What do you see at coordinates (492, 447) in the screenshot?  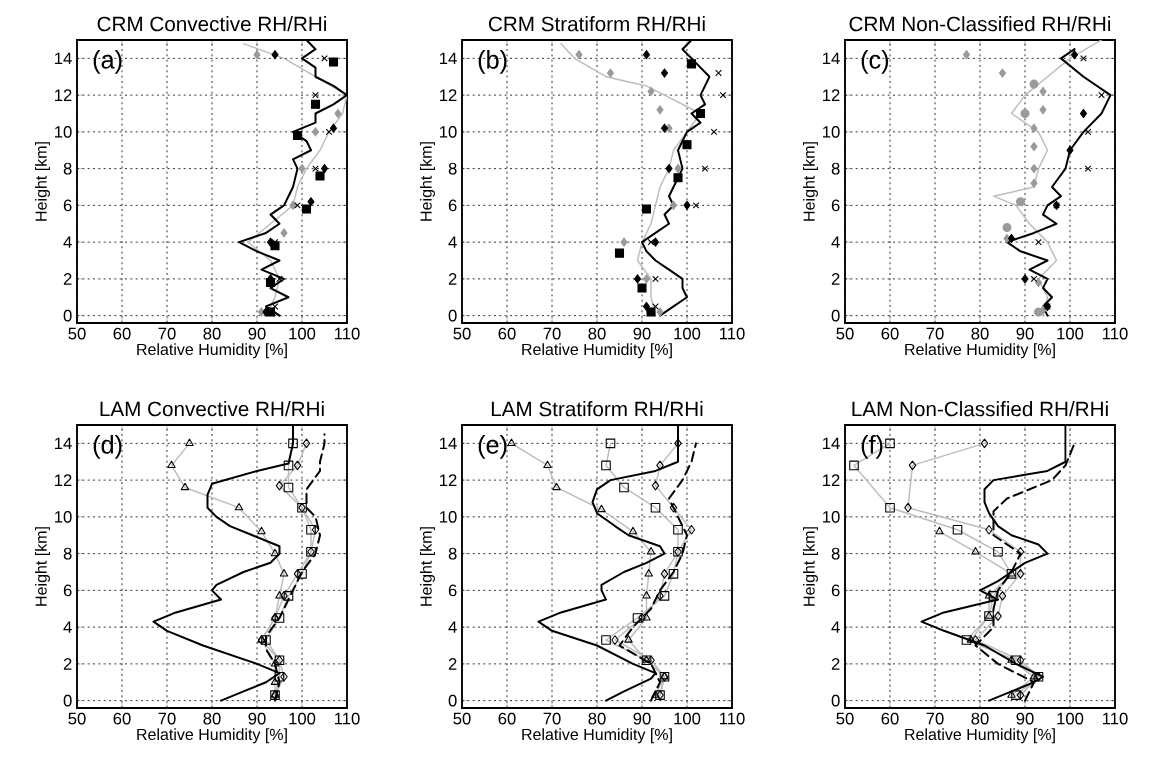 I see `annotation: (e)` at bounding box center [492, 447].